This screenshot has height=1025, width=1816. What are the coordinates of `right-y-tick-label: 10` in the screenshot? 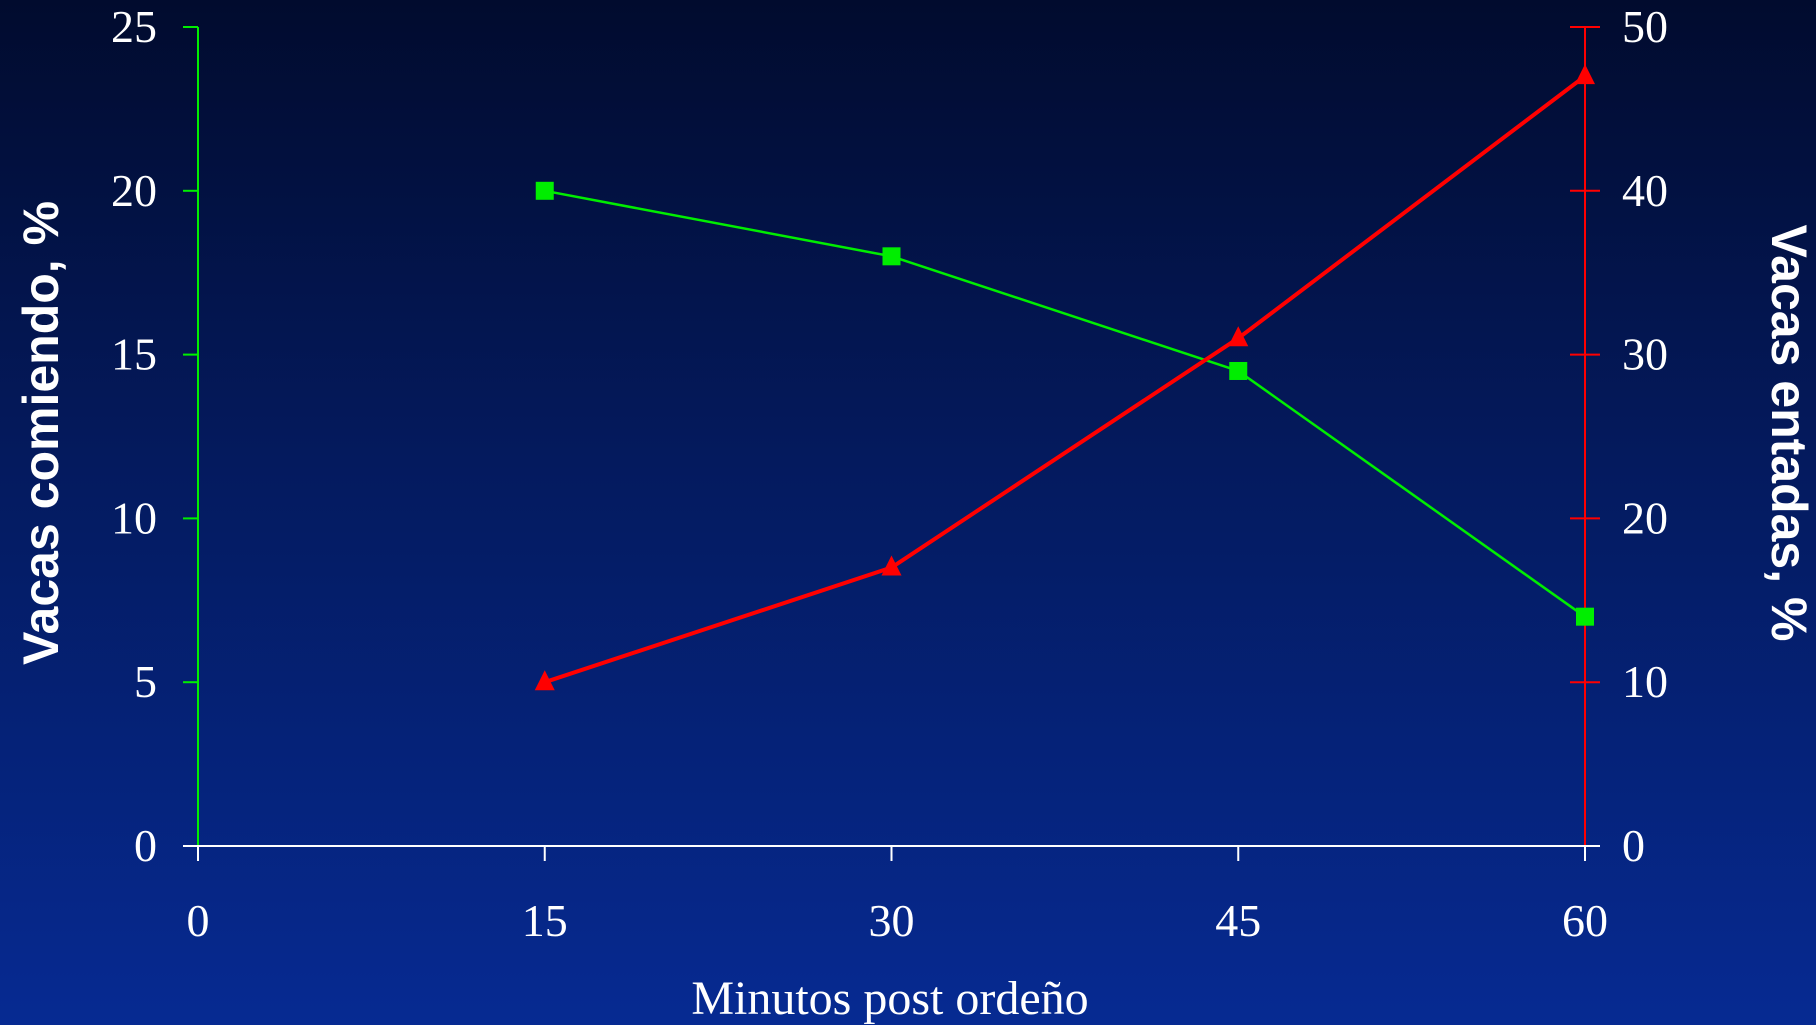 It's located at (1645, 681).